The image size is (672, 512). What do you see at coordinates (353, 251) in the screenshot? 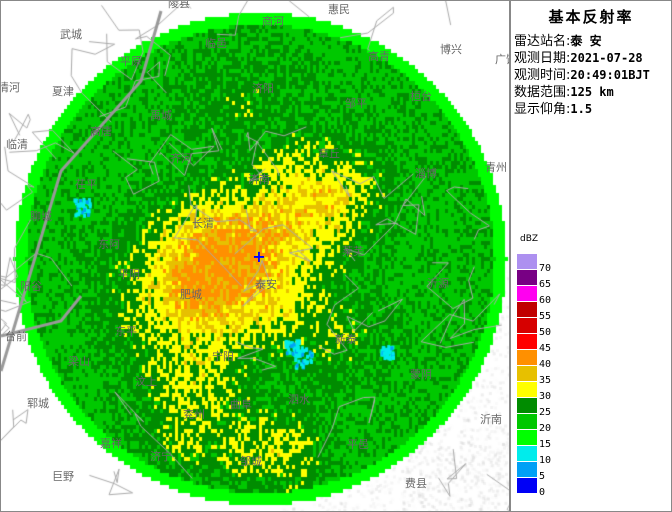
I see `place-label: 莱芜` at bounding box center [353, 251].